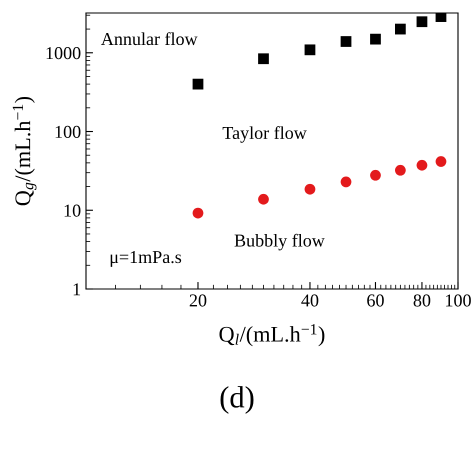  What do you see at coordinates (237, 400) in the screenshot?
I see `text: (d)` at bounding box center [237, 400].